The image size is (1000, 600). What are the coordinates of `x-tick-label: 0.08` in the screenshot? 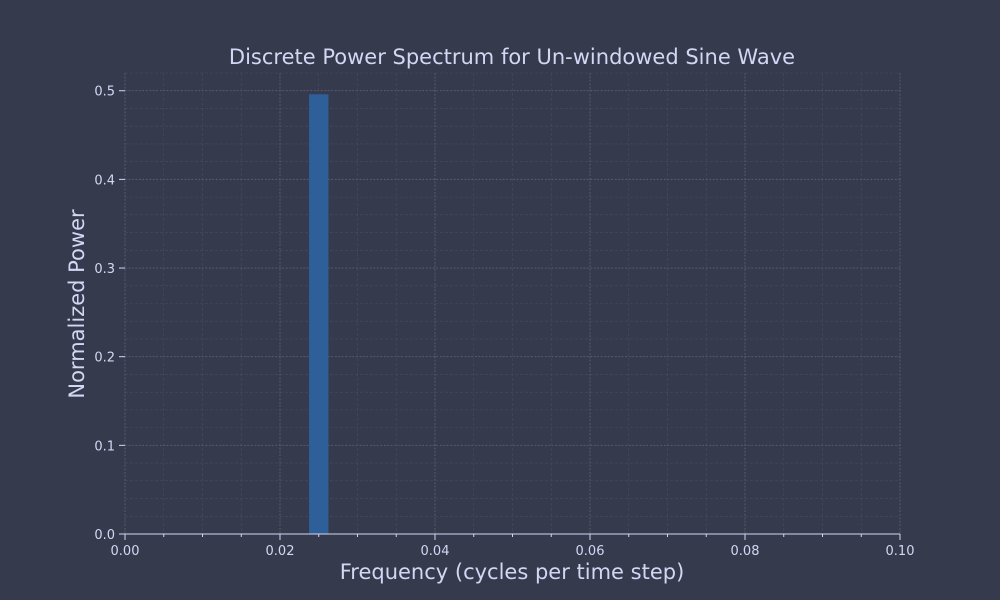 It's located at (745, 551).